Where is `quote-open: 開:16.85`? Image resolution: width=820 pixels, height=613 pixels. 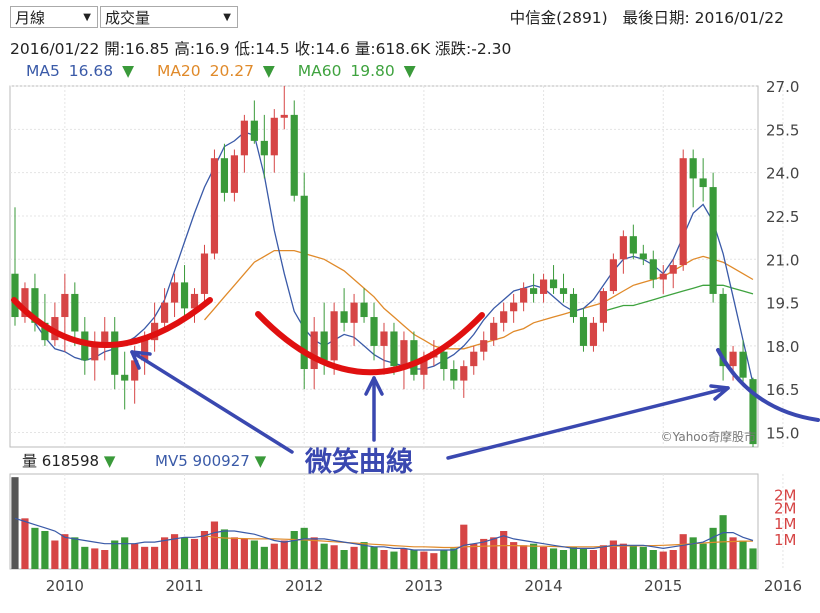 quote-open: 開:16.85 is located at coordinates (137, 49).